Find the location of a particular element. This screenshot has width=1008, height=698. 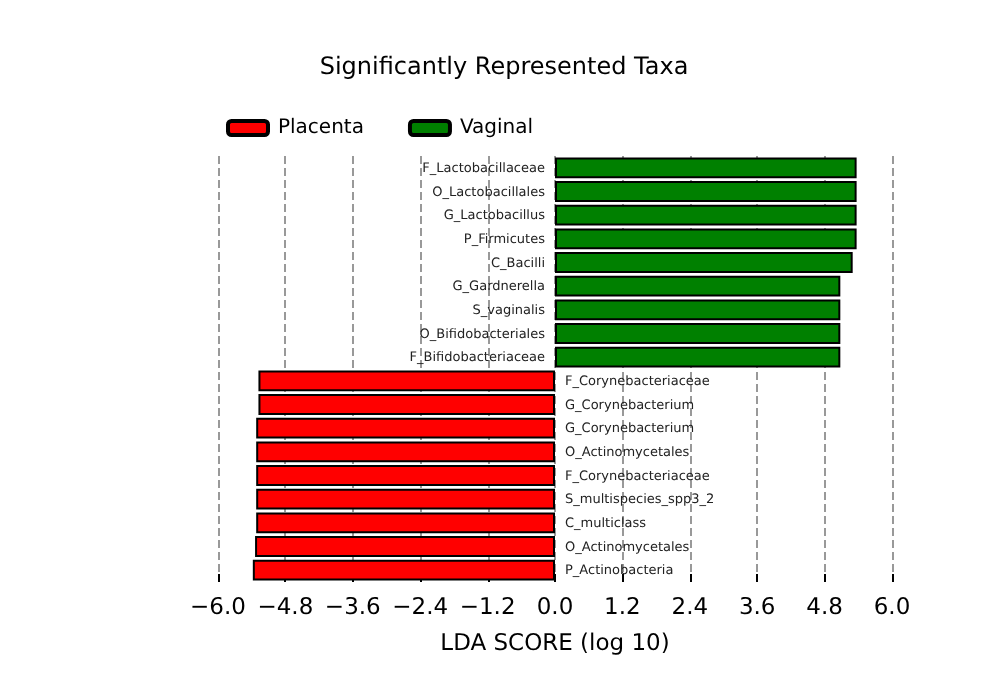

x-tick-label: −2.4 is located at coordinates (420, 606).